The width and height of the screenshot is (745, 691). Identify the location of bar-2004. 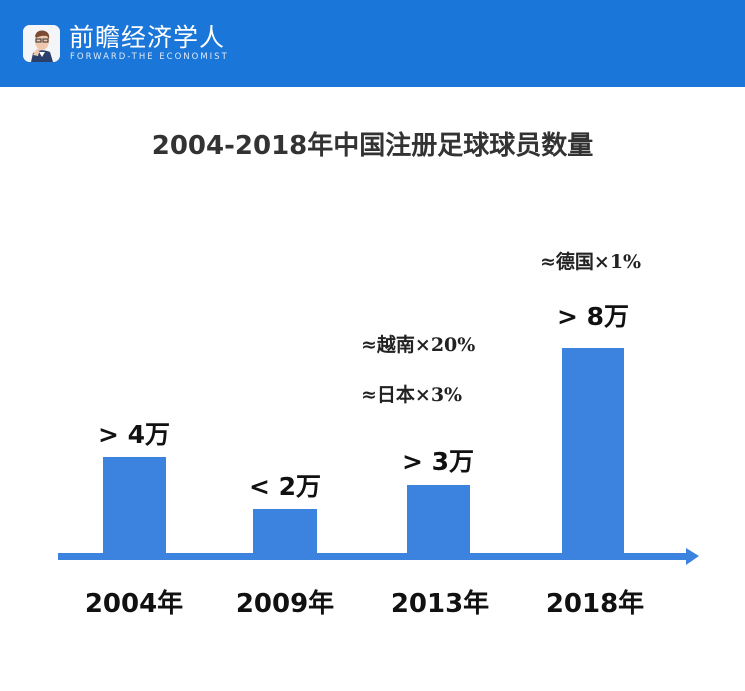
(134, 506).